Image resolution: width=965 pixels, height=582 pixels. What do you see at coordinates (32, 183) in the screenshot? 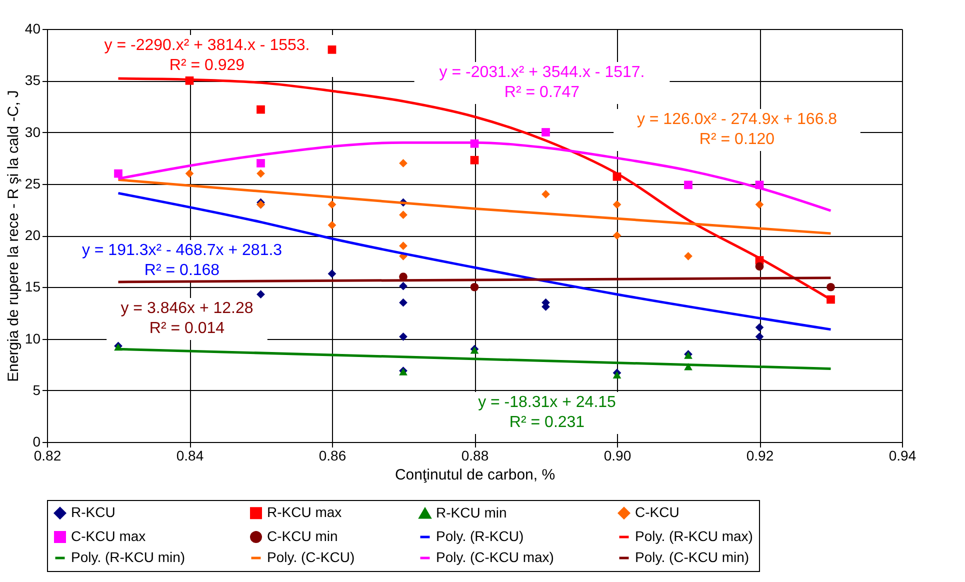
I see `y-tick-label: 25` at bounding box center [32, 183].